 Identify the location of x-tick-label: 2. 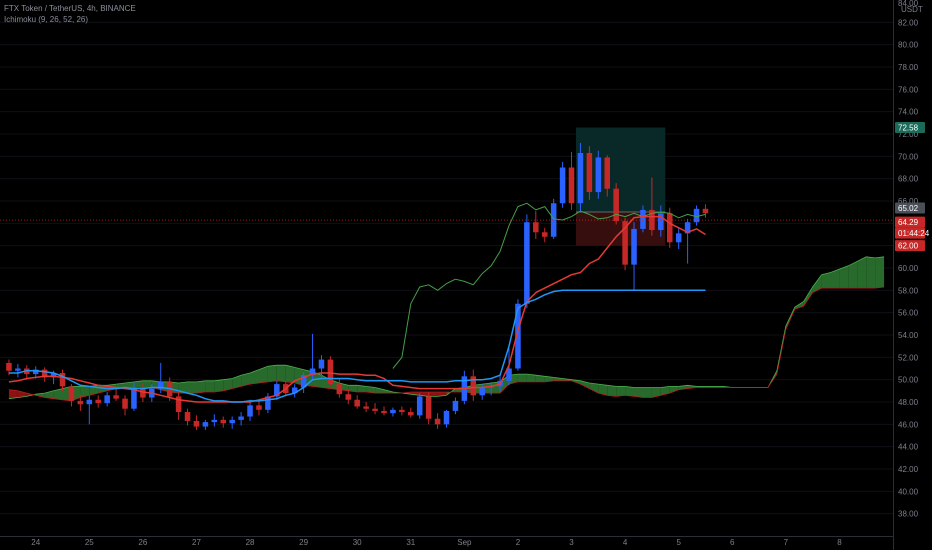
(518, 542).